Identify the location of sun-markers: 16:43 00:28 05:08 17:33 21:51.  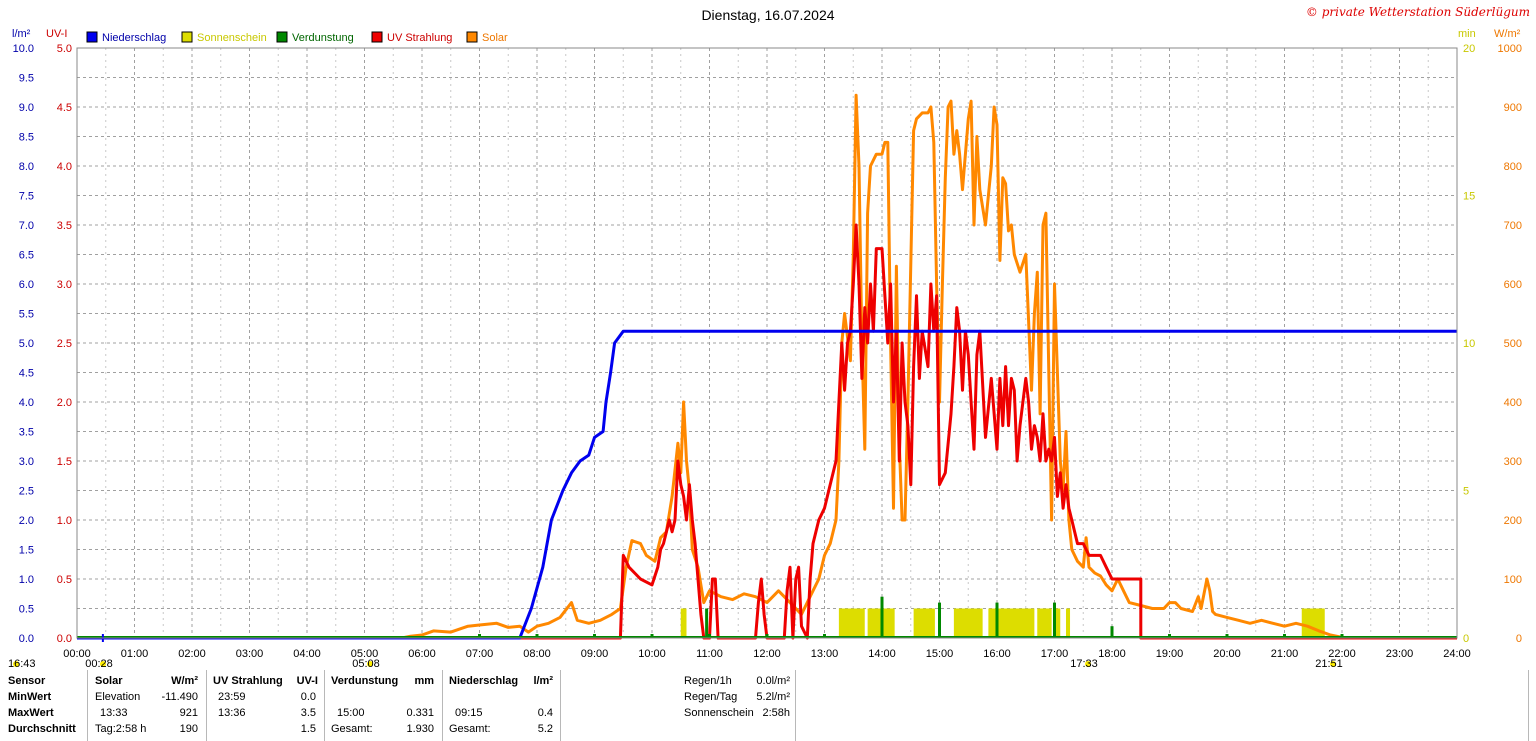
(675, 664).